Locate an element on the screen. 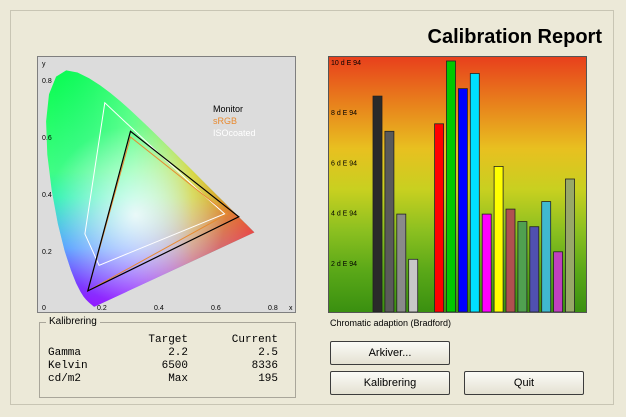 The width and height of the screenshot is (626, 417). kalibrering-header-empty is located at coordinates (88, 340).